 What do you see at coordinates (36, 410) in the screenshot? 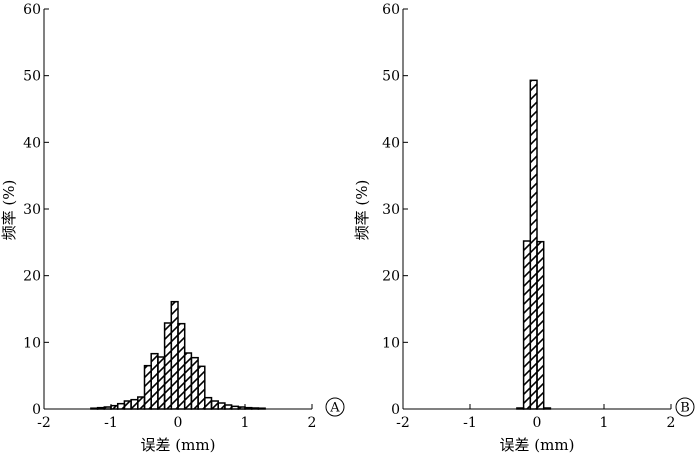
I see `y-tick-label-a-0: 0` at bounding box center [36, 410].